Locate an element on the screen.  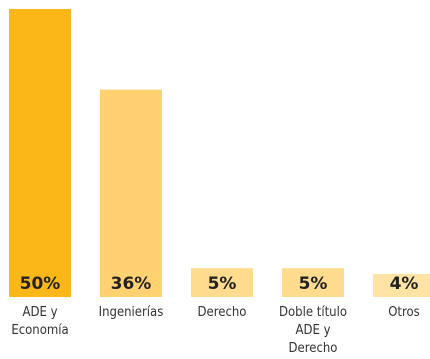
category-label-ade-y-economia-line-1: ADE y is located at coordinates (39, 312).